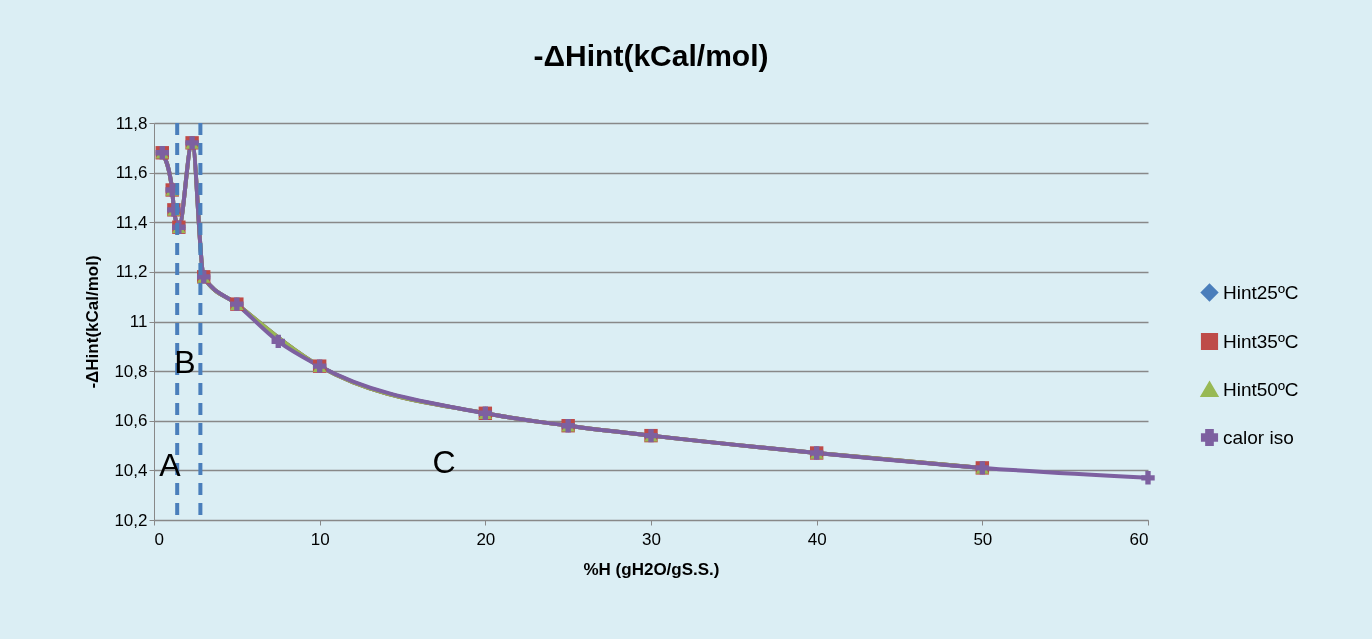 The height and width of the screenshot is (639, 1372). What do you see at coordinates (1261, 341) in the screenshot?
I see `legend-label: Hint35ºC` at bounding box center [1261, 341].